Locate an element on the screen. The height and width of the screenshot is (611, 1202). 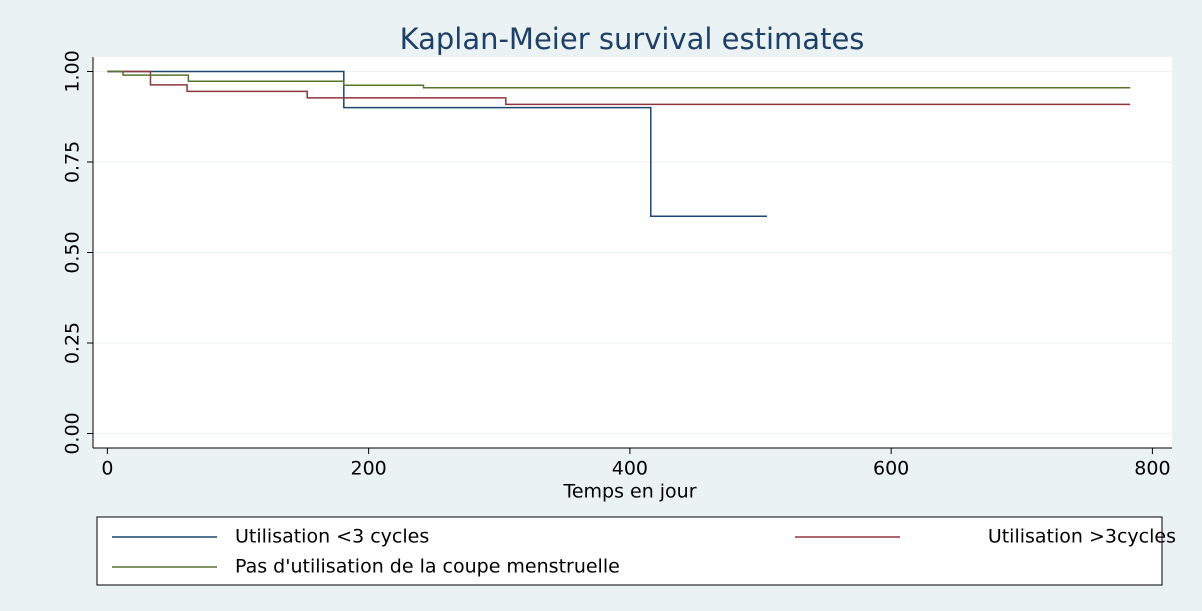
y-tick-label: 0.75 is located at coordinates (73, 162).